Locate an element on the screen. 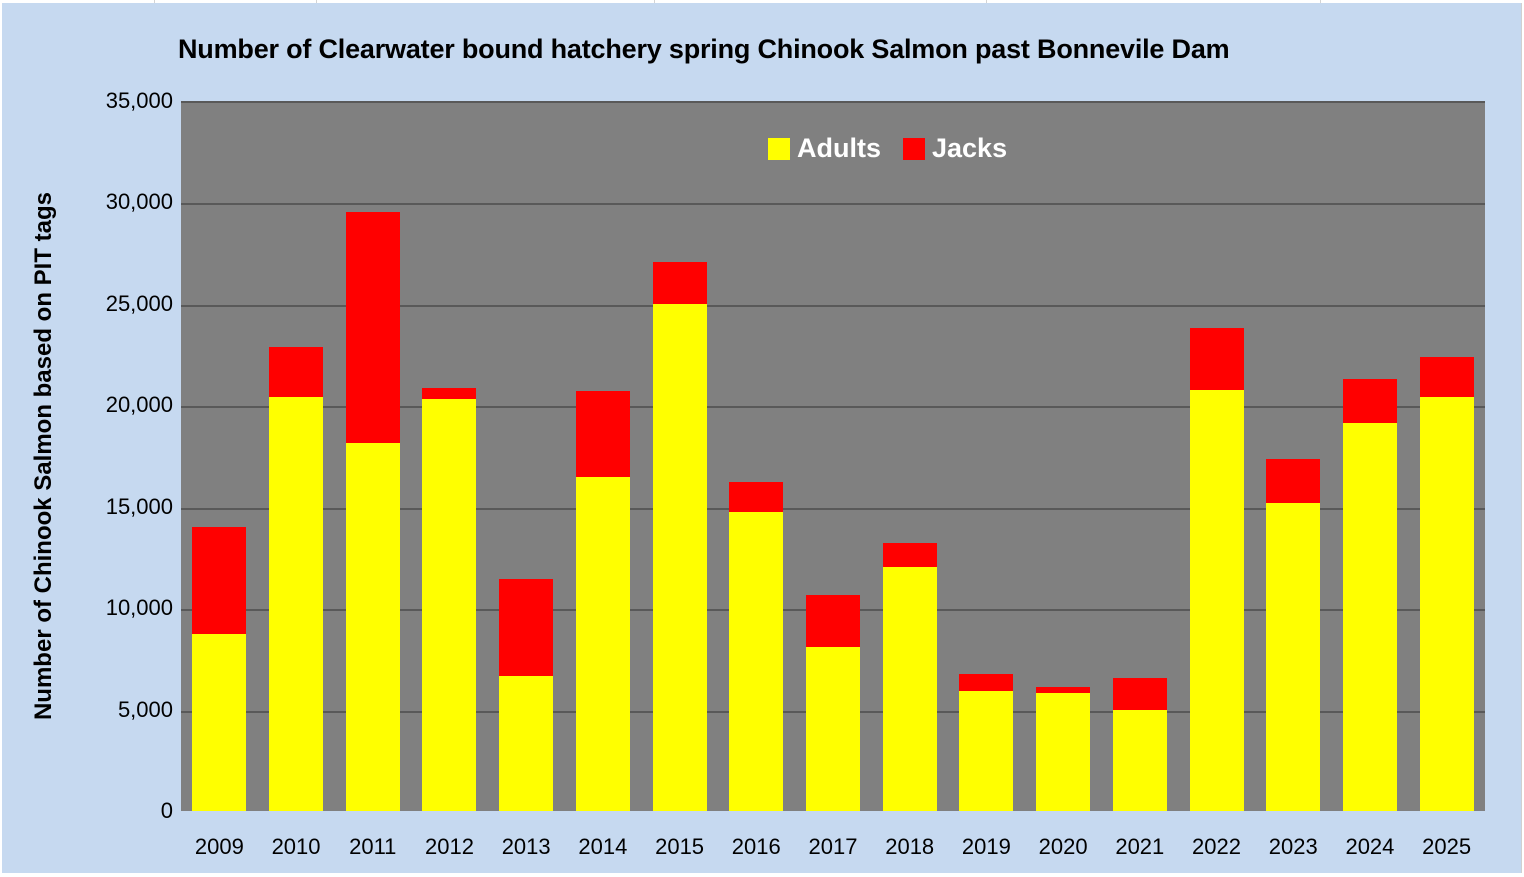  y-tick-label: 20,000 is located at coordinates (139, 405).